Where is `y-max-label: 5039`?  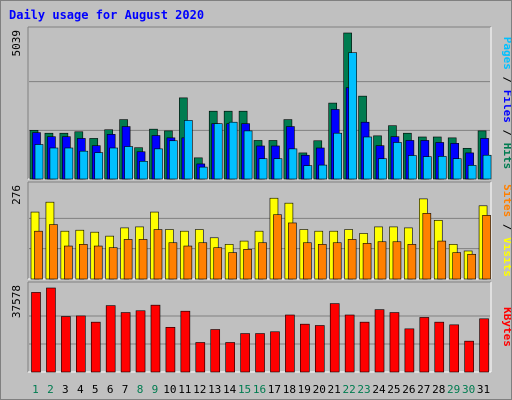
y-max-label: 5039 is located at coordinates (16, 43).